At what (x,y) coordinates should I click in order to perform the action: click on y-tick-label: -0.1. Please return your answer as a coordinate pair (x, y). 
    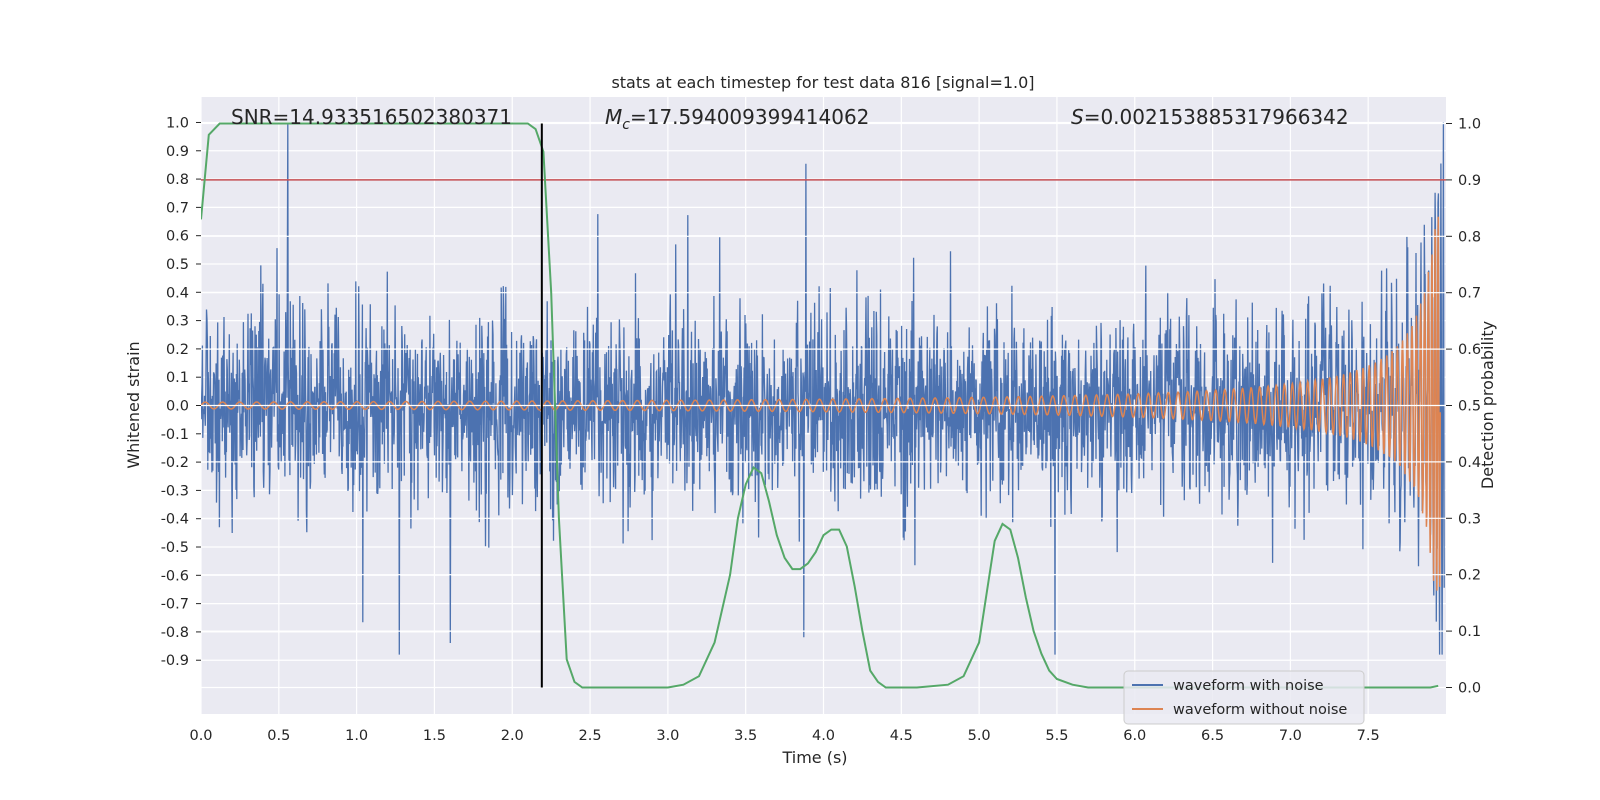
    Looking at the image, I should click on (175, 435).